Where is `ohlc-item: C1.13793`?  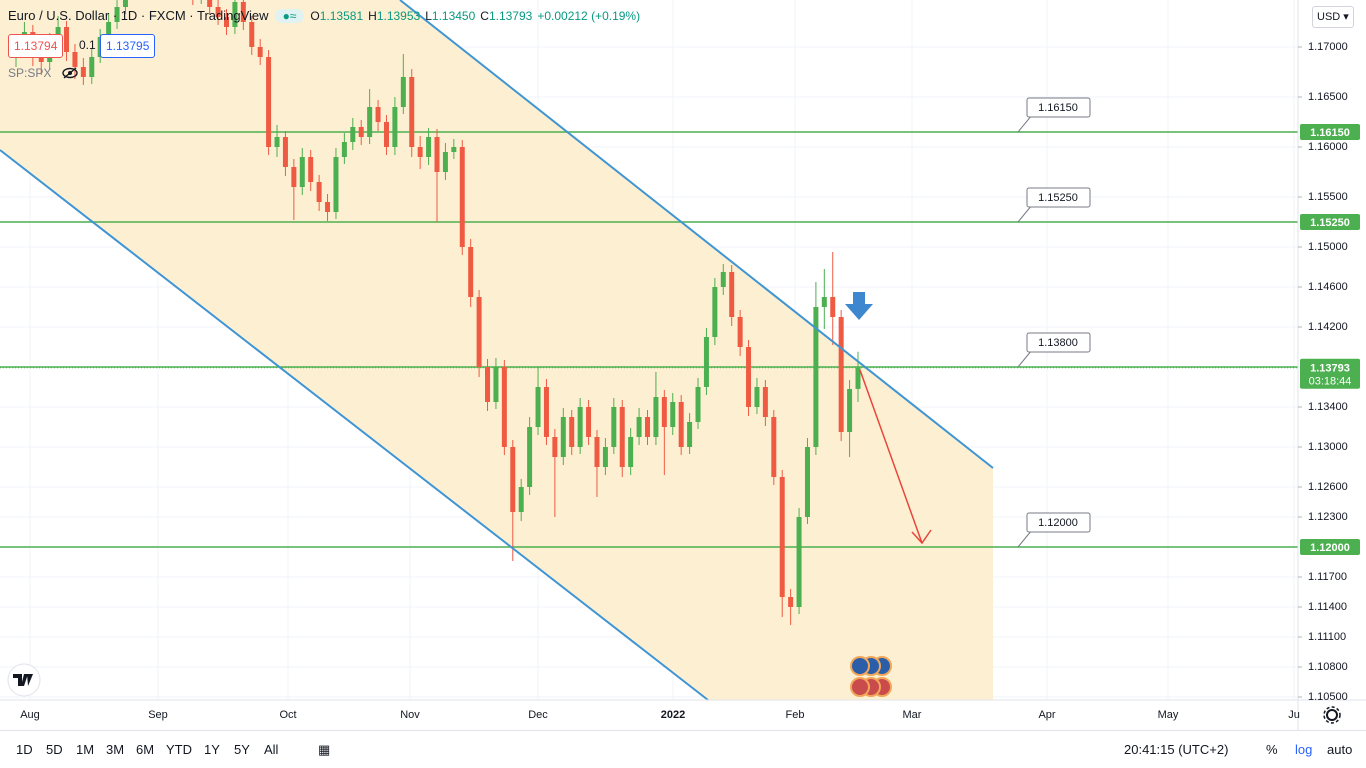 ohlc-item: C1.13793 is located at coordinates (506, 16).